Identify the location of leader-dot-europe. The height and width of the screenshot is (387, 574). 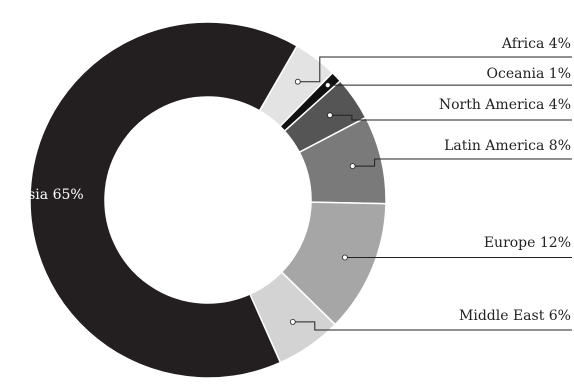
(344, 257).